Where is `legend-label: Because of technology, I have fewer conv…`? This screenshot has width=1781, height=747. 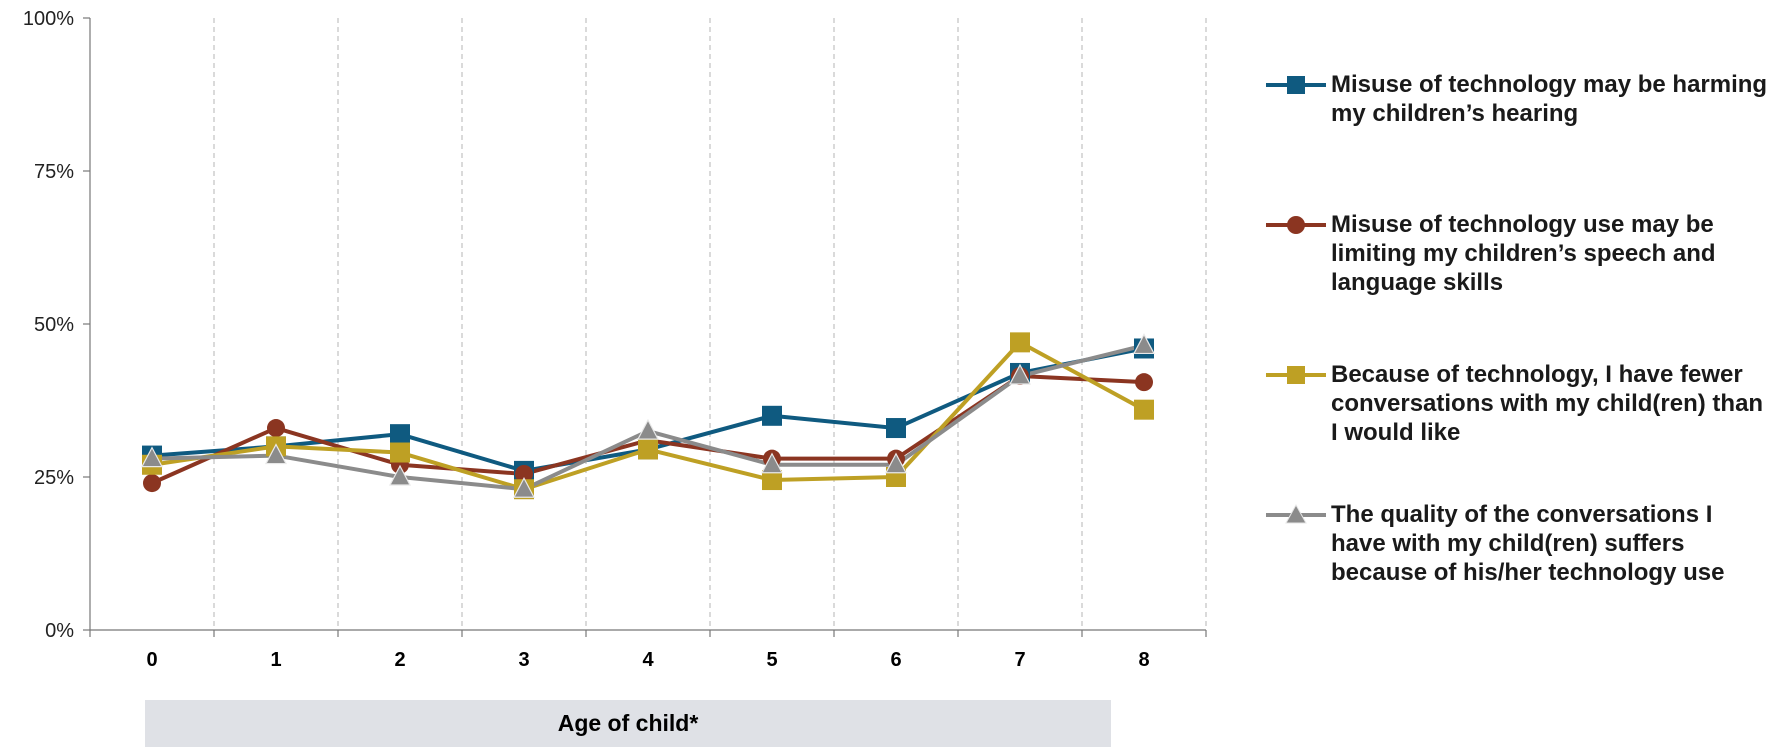
legend-label: Because of technology, I have fewer conv… is located at coordinates (1547, 403).